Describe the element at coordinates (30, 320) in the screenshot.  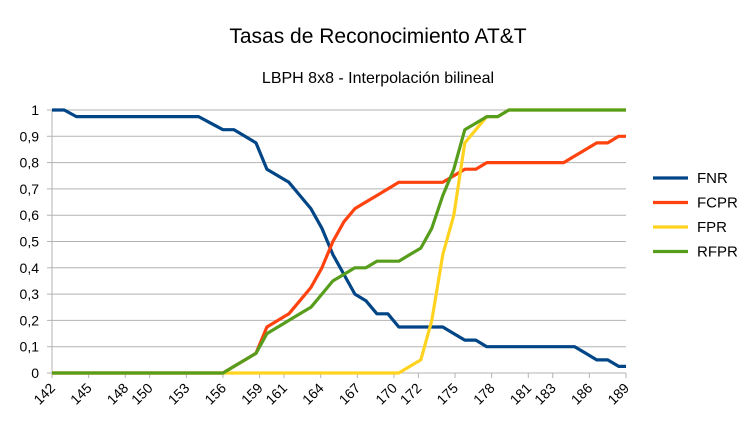
I see `y-tick-label: 0,2` at that location.